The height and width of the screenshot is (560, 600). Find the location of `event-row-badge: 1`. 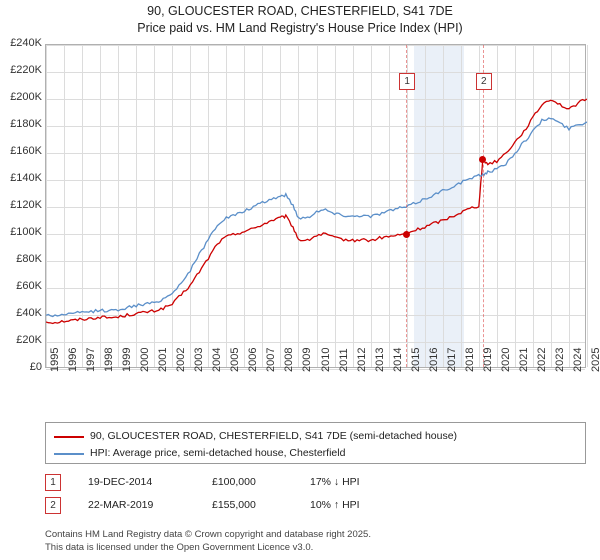

event-row-badge: 1 is located at coordinates (53, 482).